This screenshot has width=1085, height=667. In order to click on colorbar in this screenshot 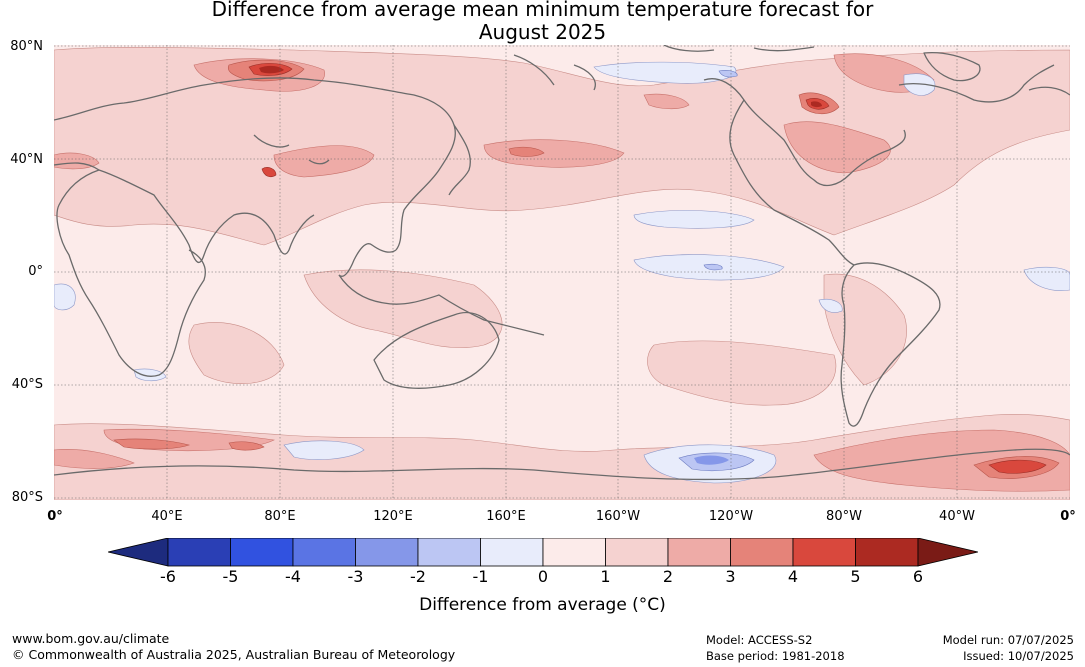, I will do `click(543, 552)`.